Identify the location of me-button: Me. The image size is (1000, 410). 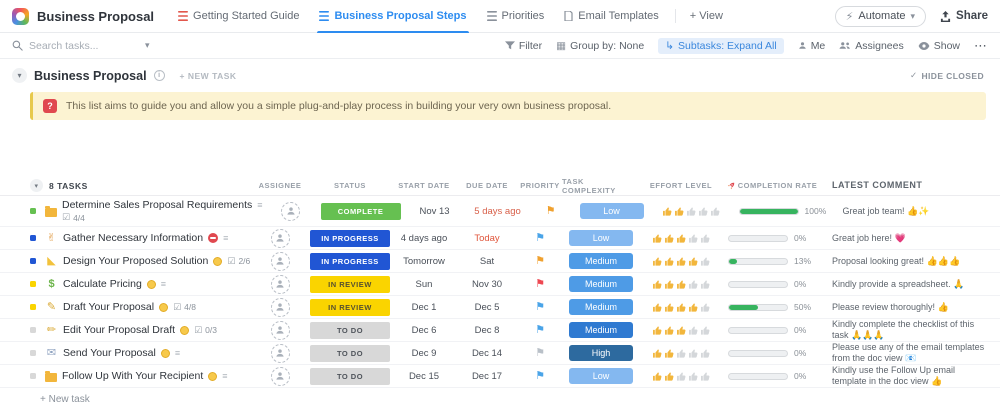
(811, 46).